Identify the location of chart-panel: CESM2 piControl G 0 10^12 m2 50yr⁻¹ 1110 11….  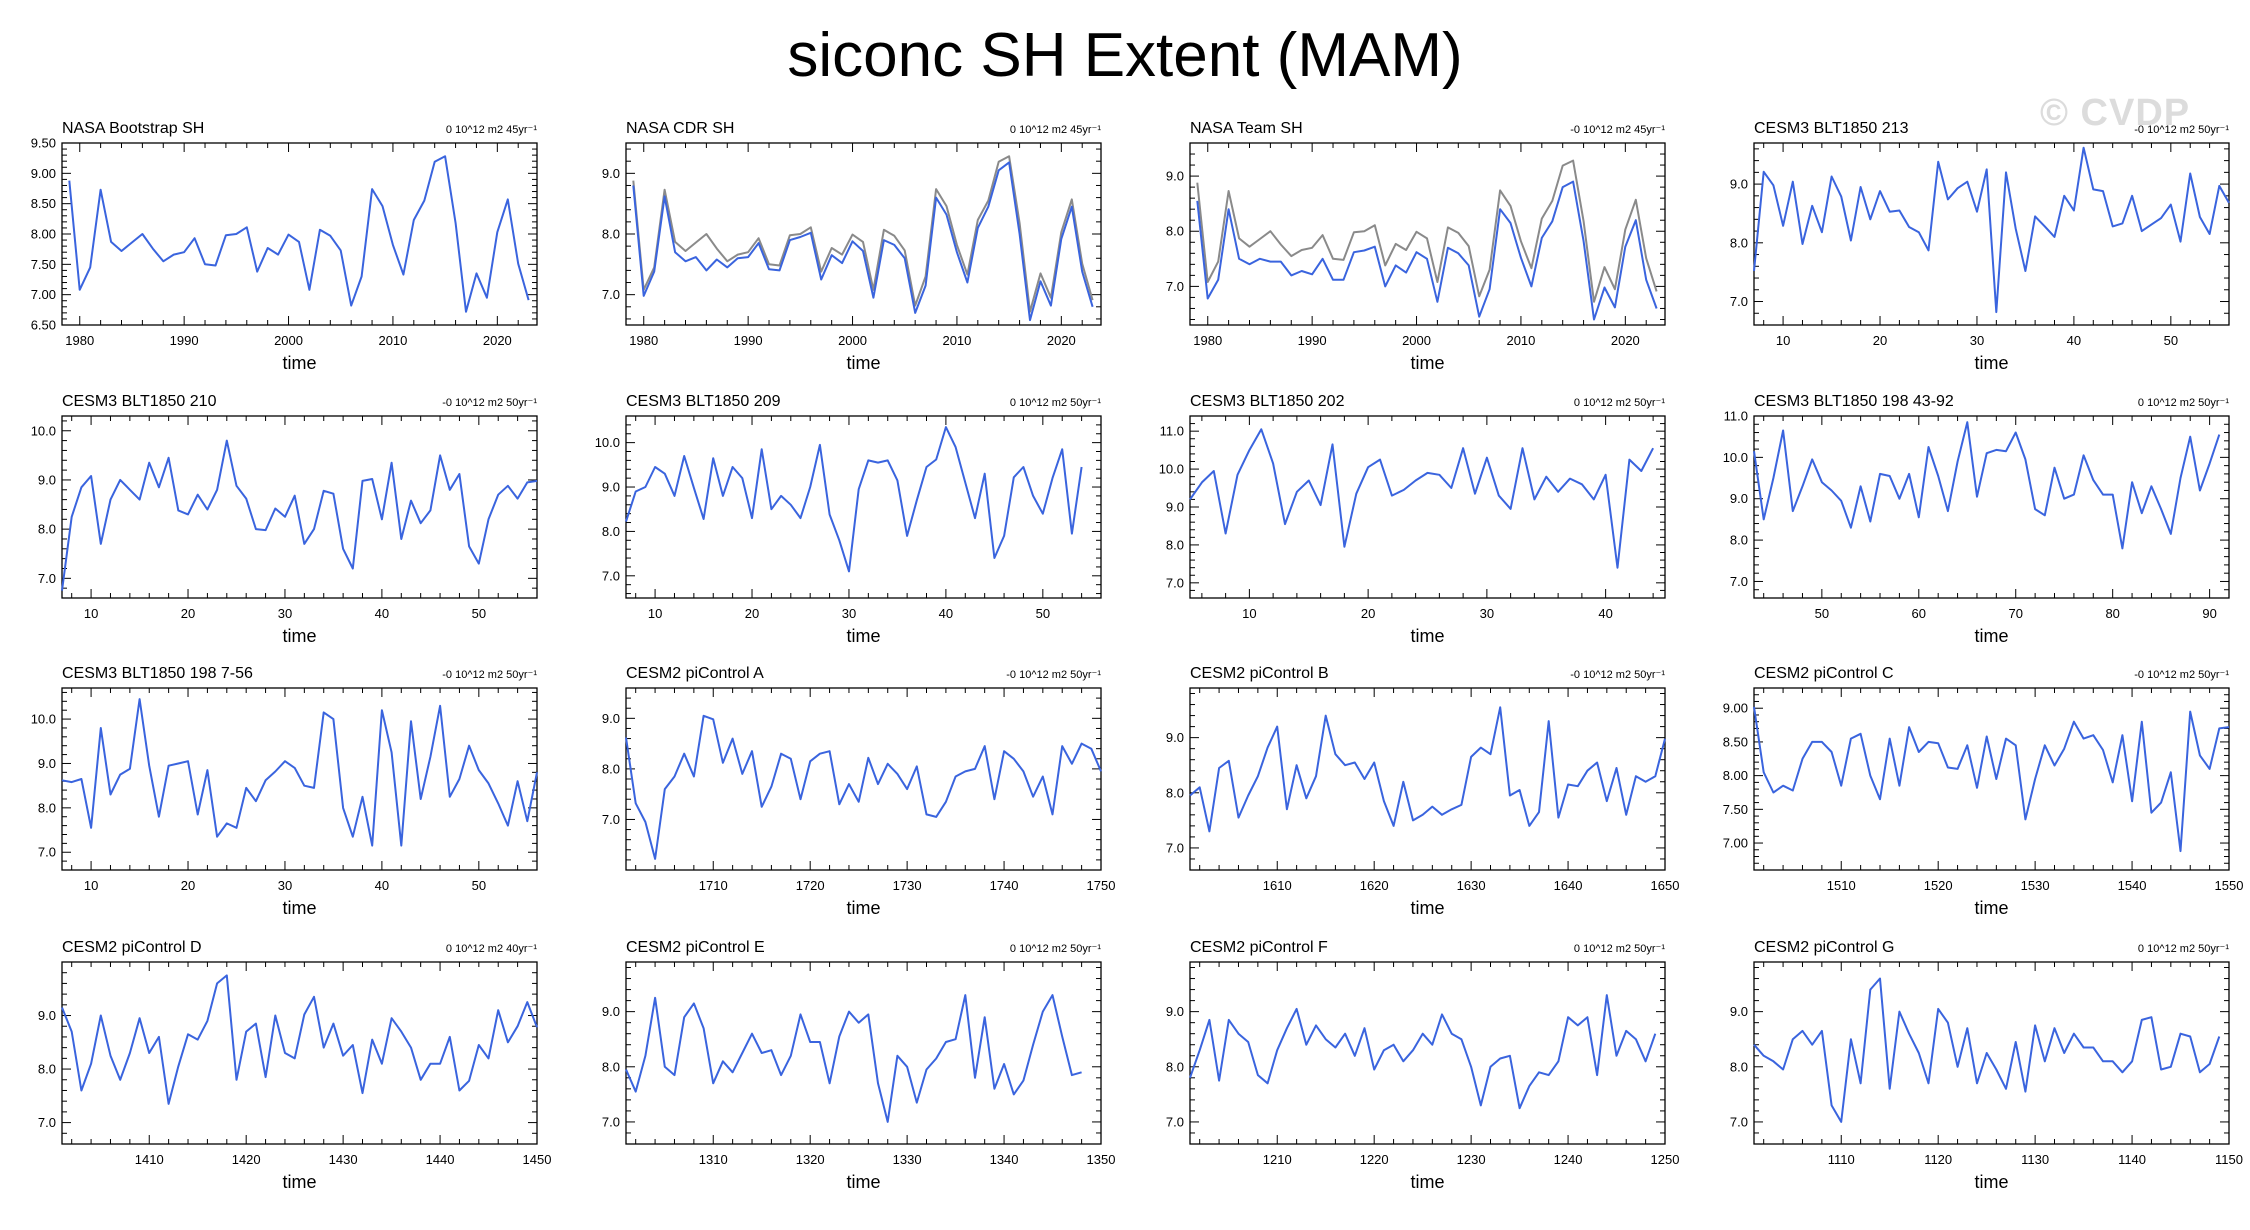
(1986, 1065).